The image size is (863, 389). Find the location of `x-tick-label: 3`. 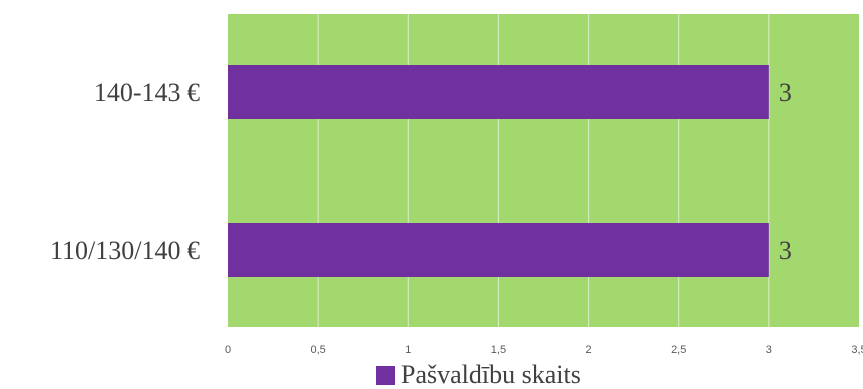

x-tick-label: 3 is located at coordinates (769, 350).